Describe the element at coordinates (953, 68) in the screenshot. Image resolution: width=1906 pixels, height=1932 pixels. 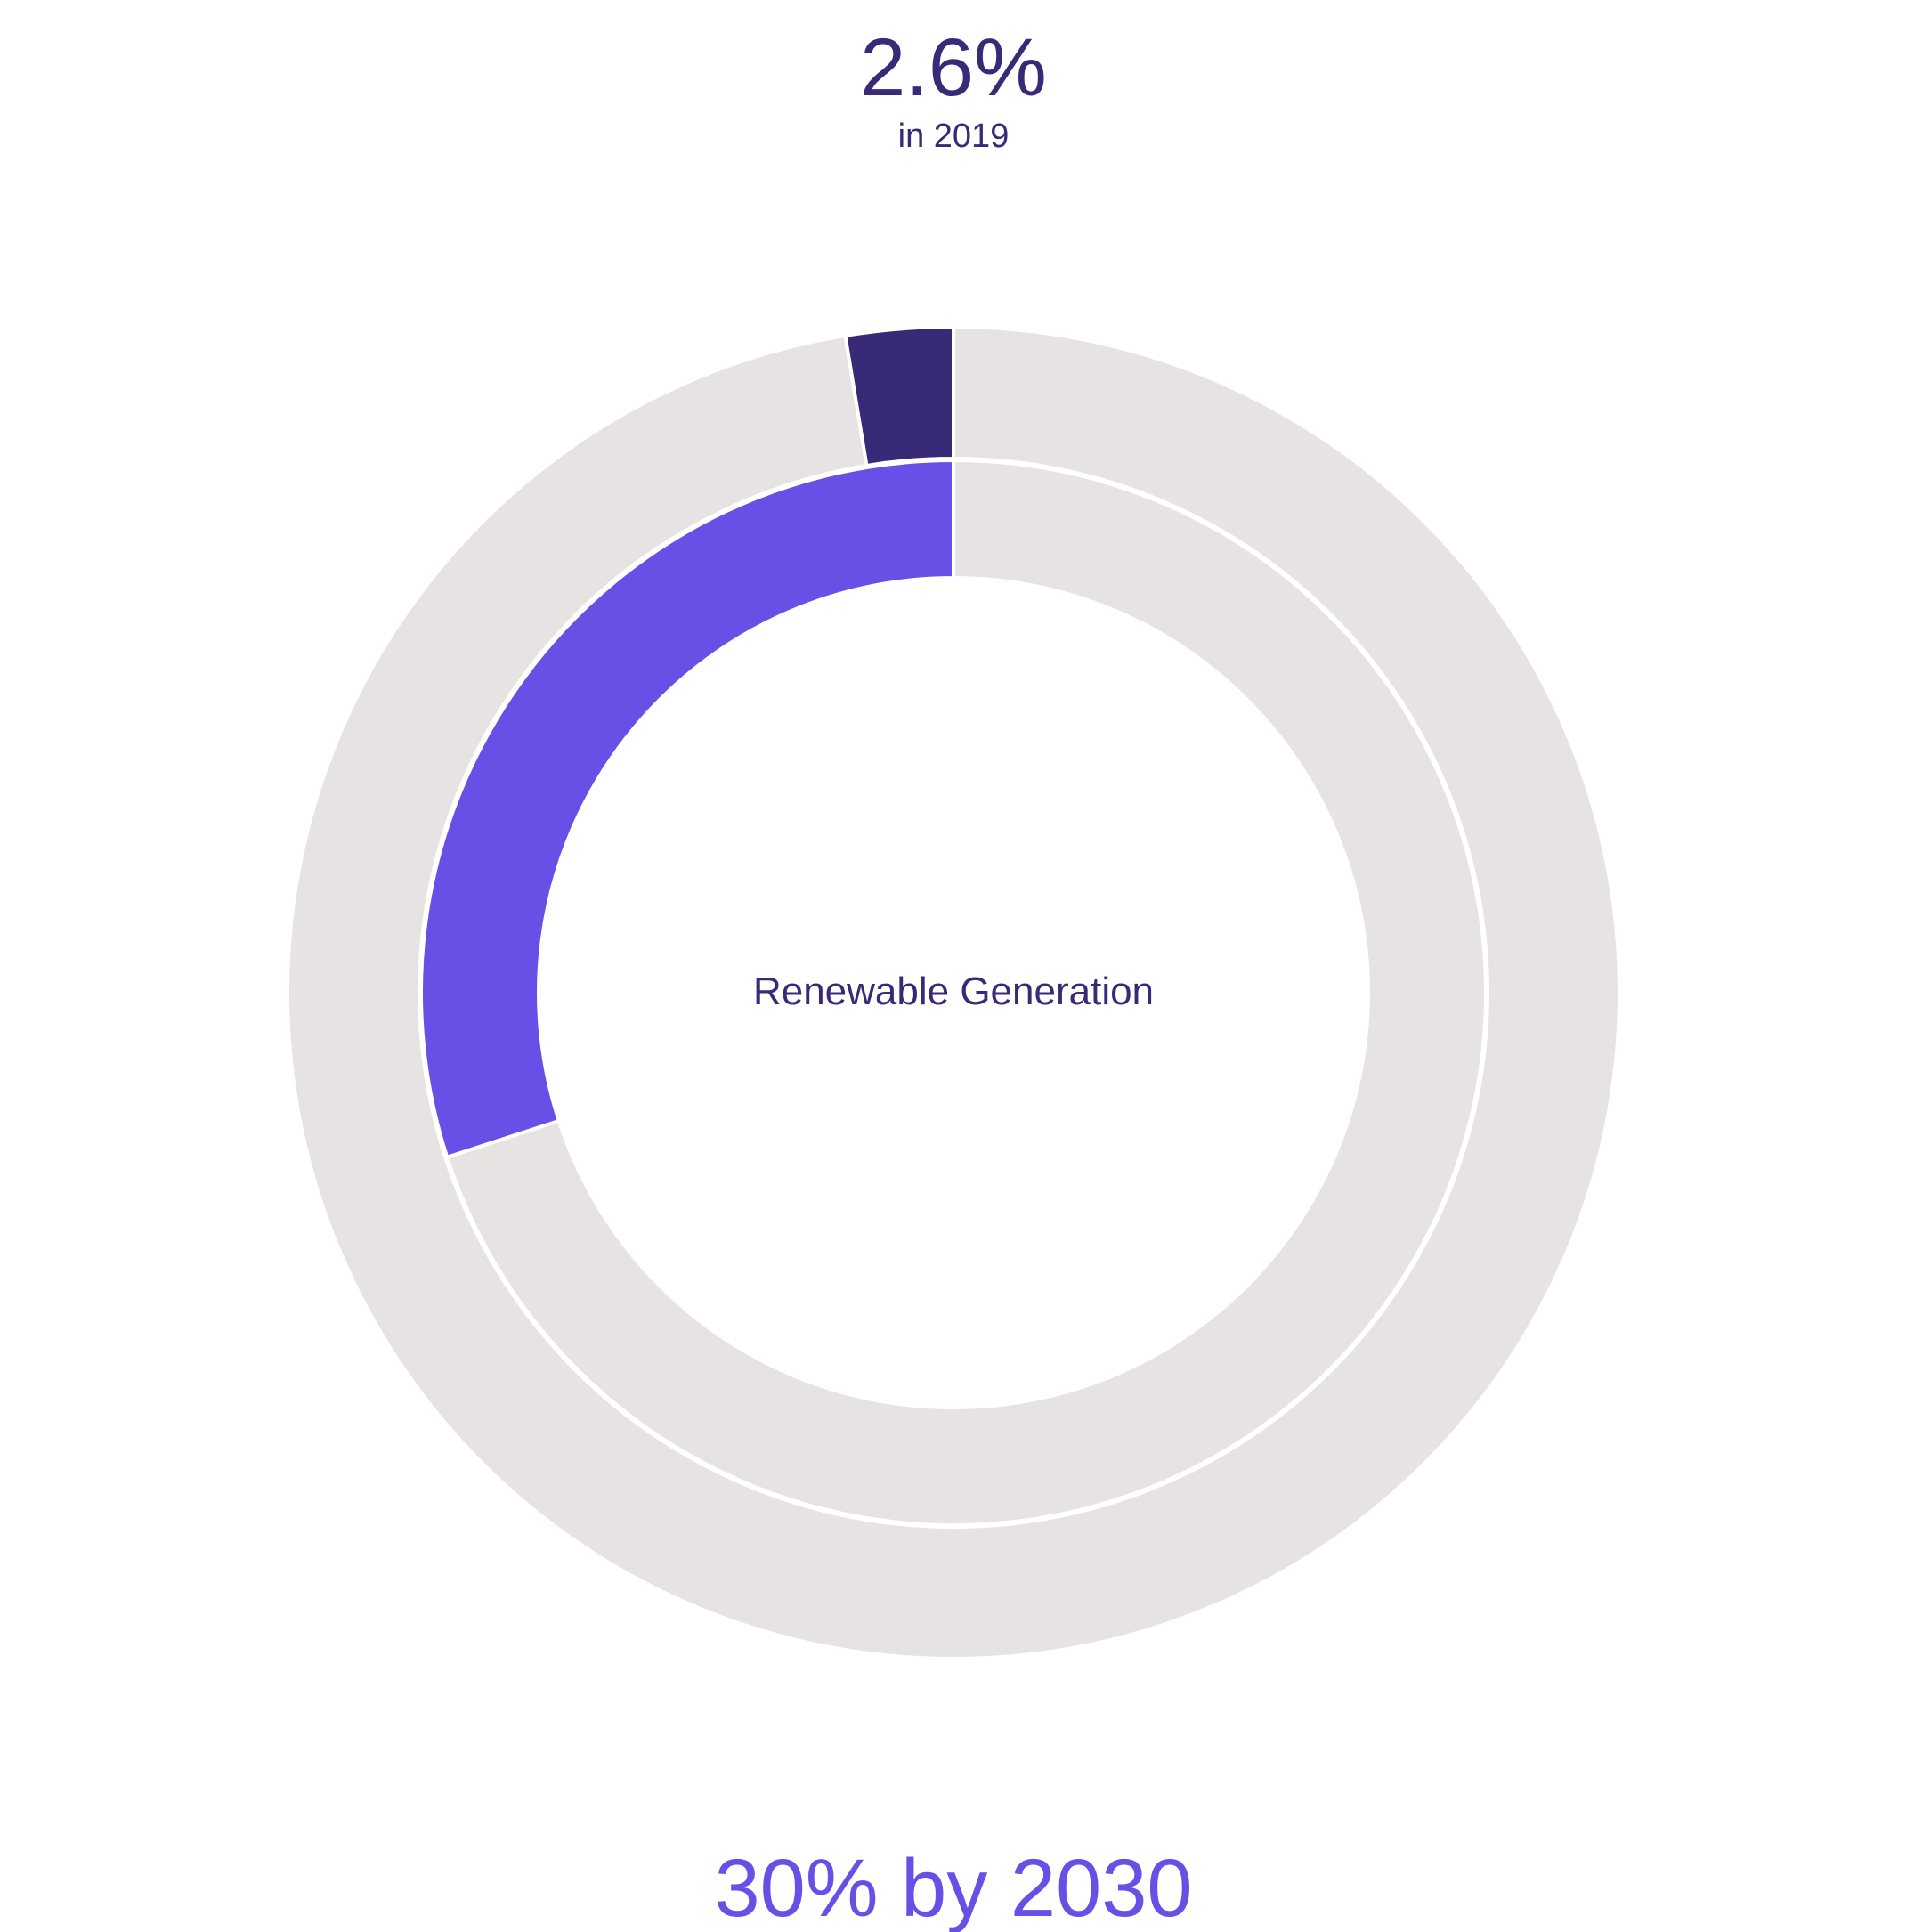
I see `headline-value: 2.6%` at that location.